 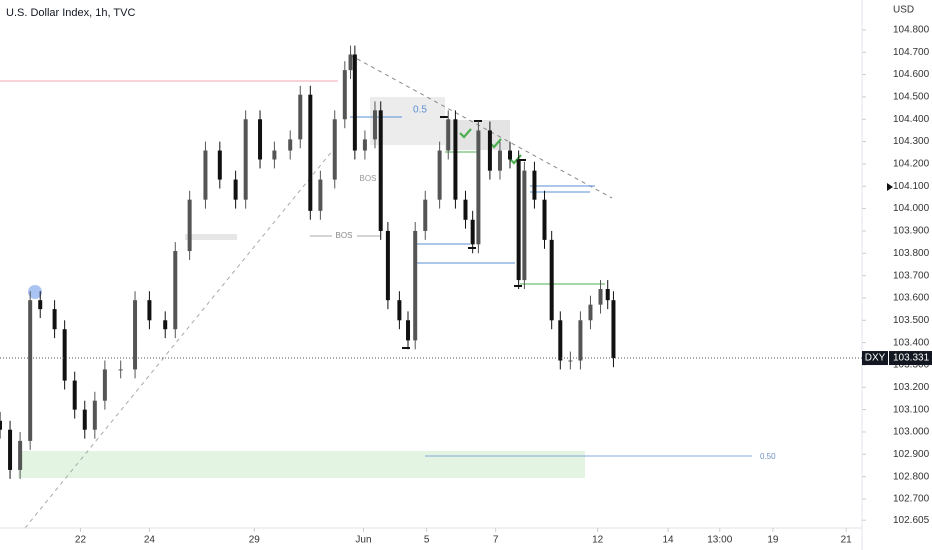 What do you see at coordinates (911, 30) in the screenshot?
I see `y-tick-label: 104.800` at bounding box center [911, 30].